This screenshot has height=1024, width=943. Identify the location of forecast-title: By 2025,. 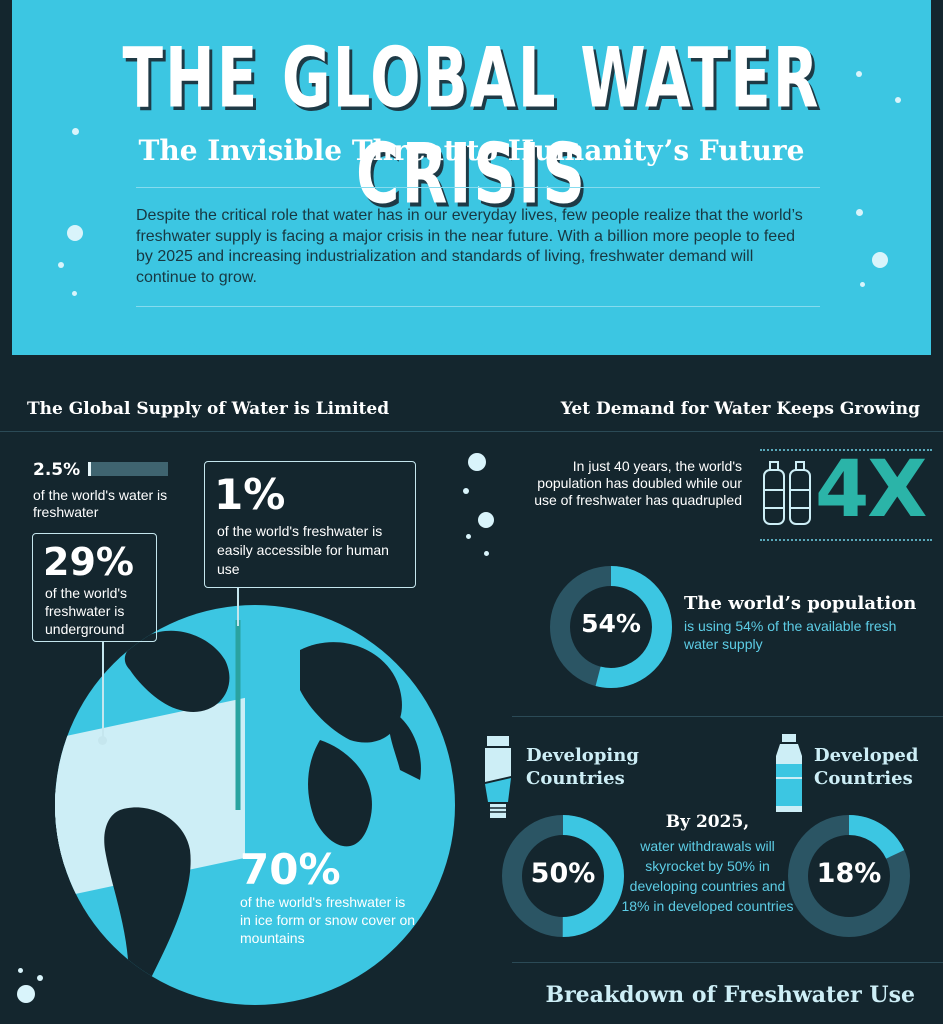
(707, 822).